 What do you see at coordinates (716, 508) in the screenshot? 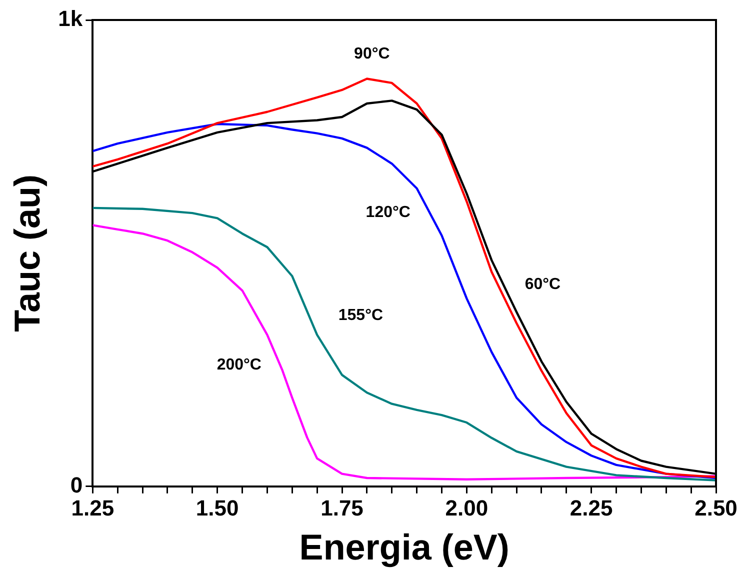
I see `x-tick-label: 2.50` at bounding box center [716, 508].